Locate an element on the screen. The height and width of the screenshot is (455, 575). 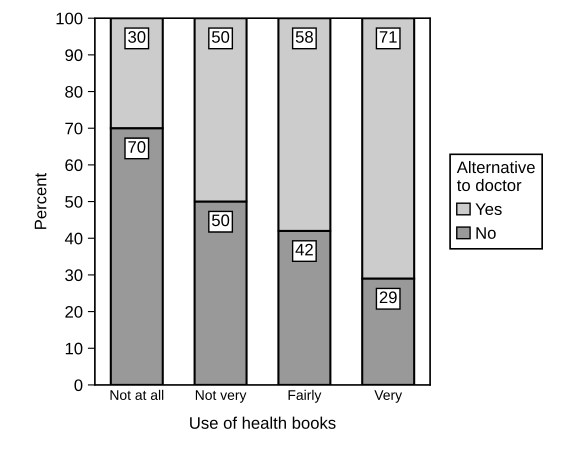
y-tick-label: 100 is located at coordinates (69, 18).